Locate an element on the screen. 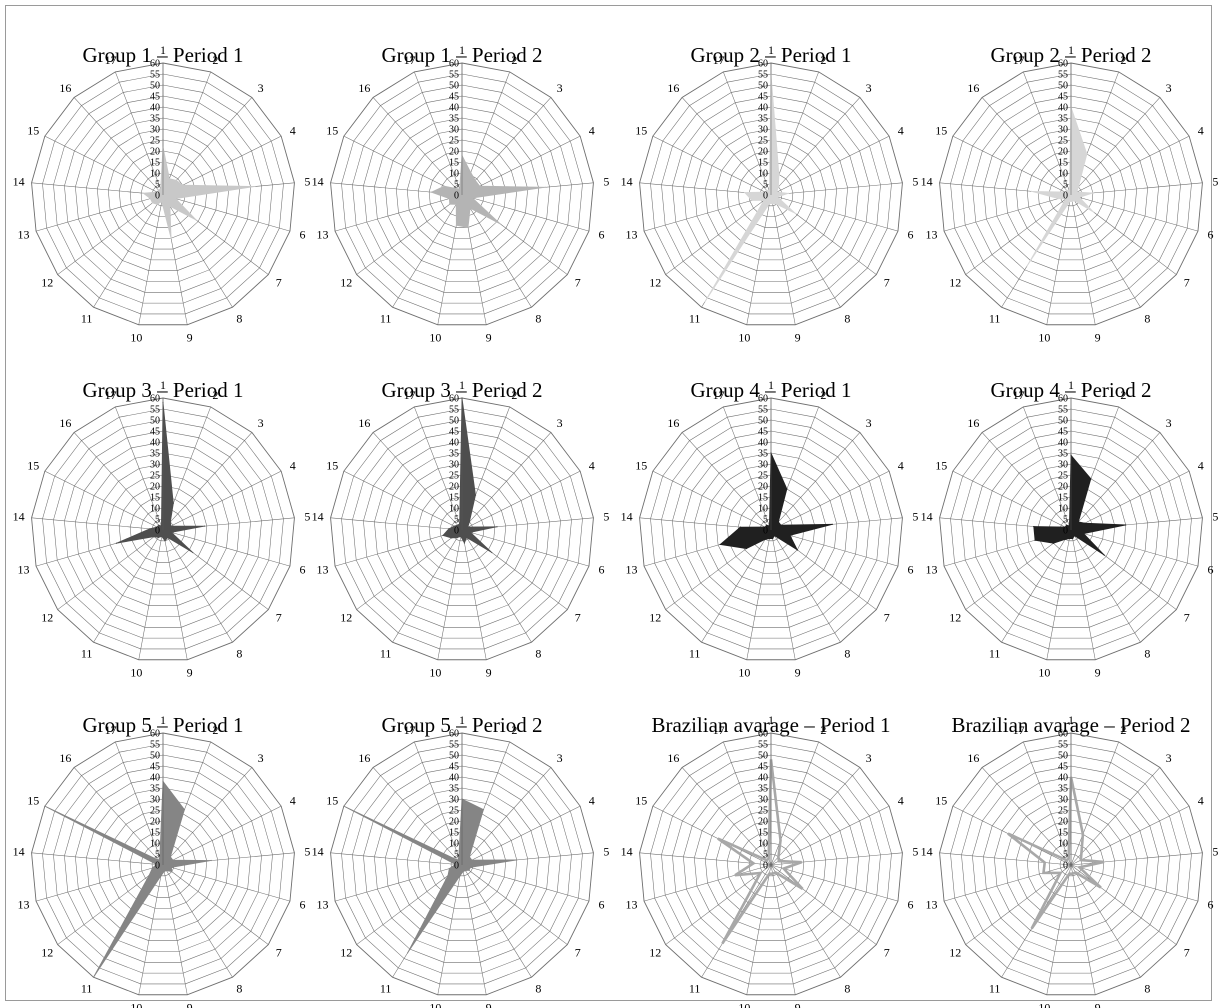 Image resolution: width=1219 pixels, height=1008 pixels. axis-label: 4 is located at coordinates (901, 465).